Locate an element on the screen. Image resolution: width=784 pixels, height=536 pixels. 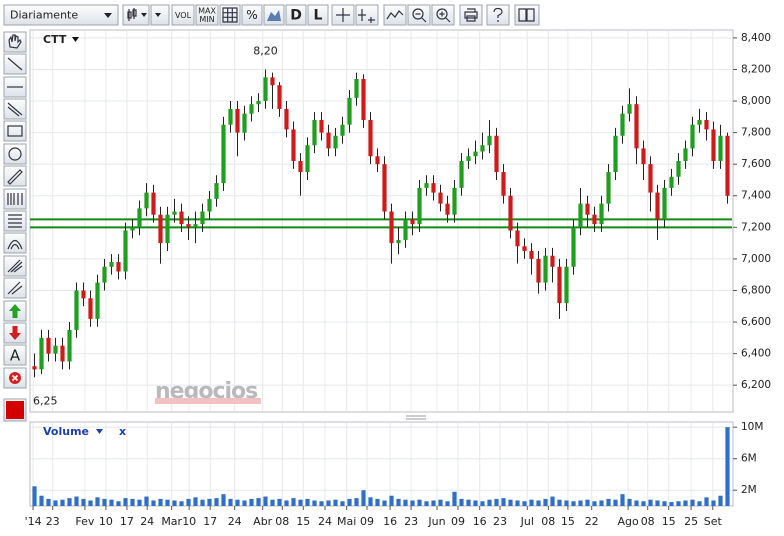
x-tick-label: Ago is located at coordinates (628, 521).